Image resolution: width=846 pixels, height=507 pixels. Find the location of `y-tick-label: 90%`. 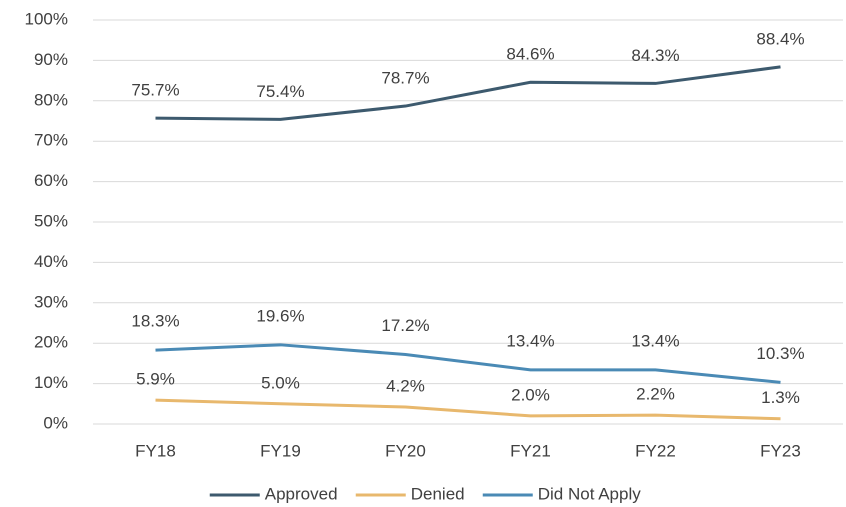

y-tick-label: 90% is located at coordinates (51, 59).